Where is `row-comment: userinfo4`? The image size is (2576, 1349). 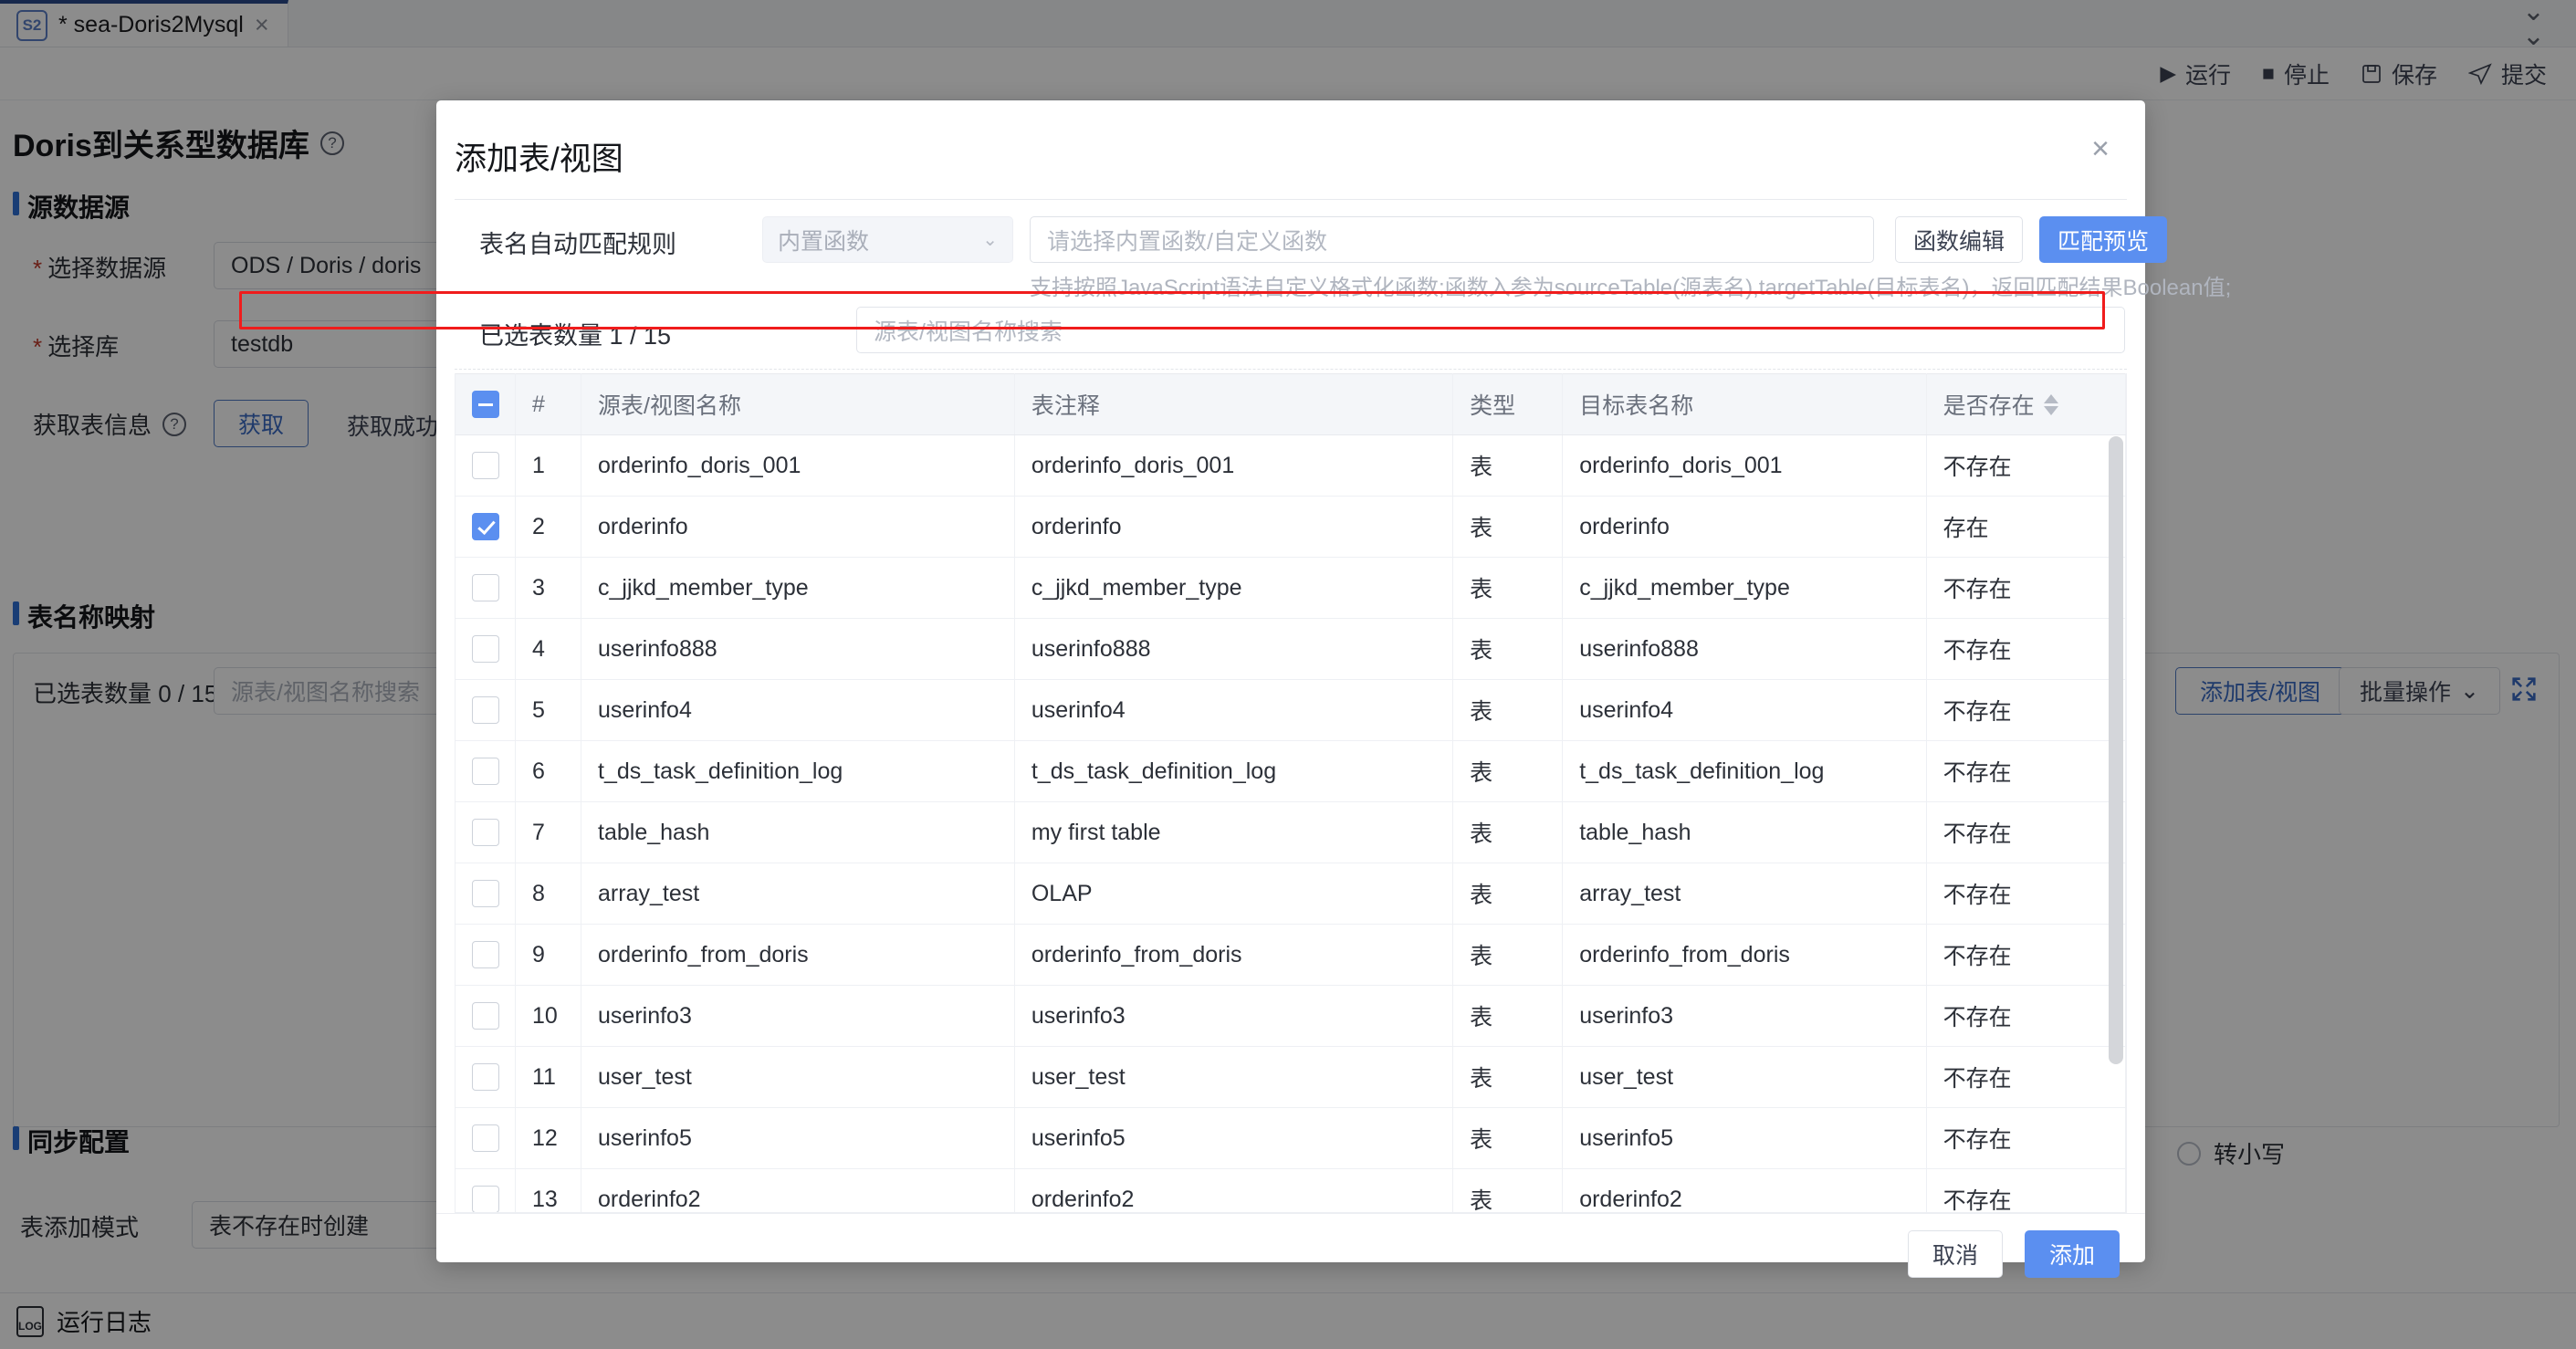
row-comment: userinfo4 is located at coordinates (1234, 710).